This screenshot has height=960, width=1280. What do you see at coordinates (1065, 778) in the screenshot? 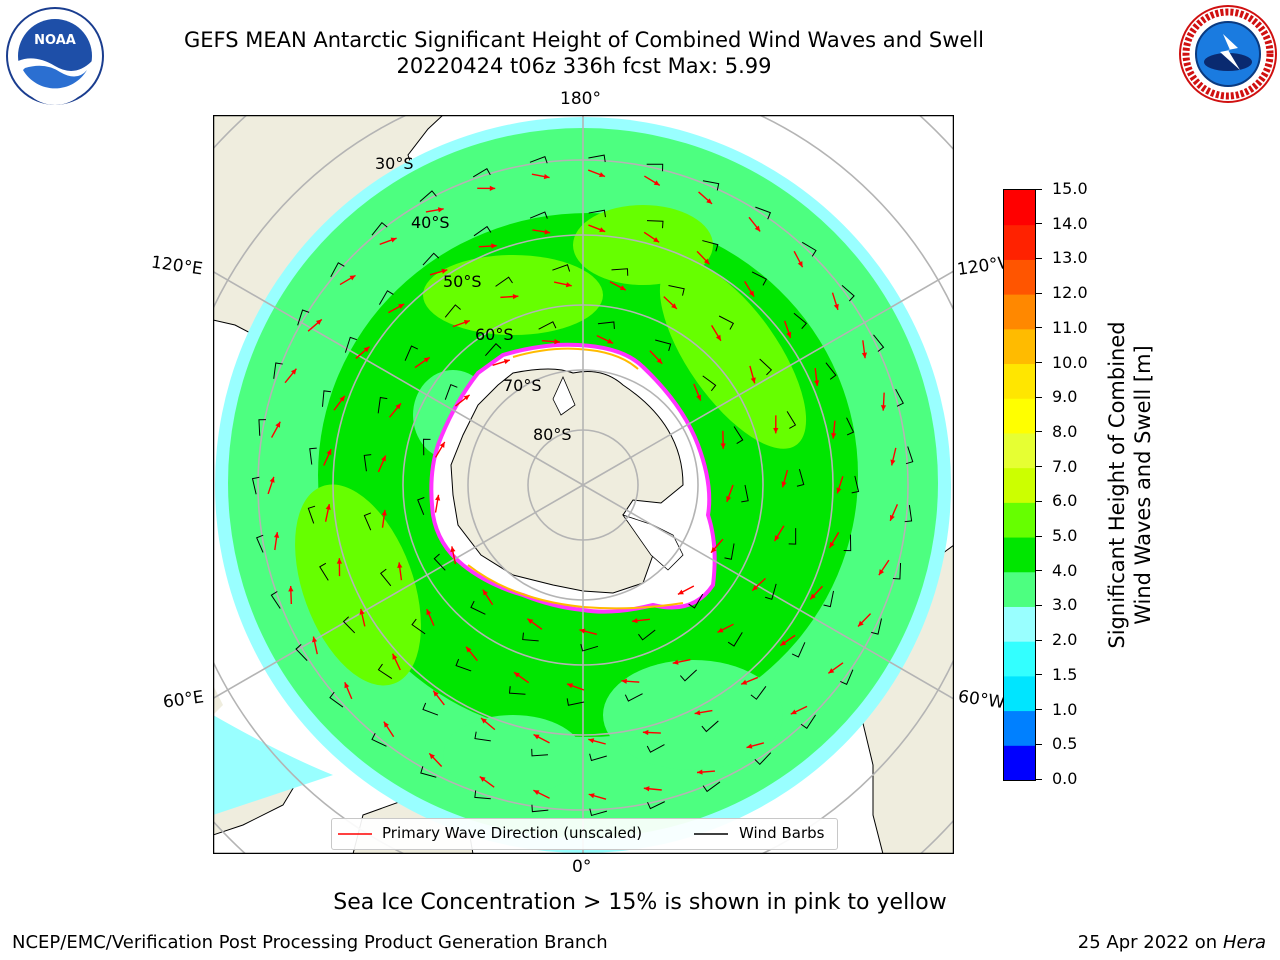
I see `colorbar-tick-label: 0.0` at bounding box center [1065, 778].